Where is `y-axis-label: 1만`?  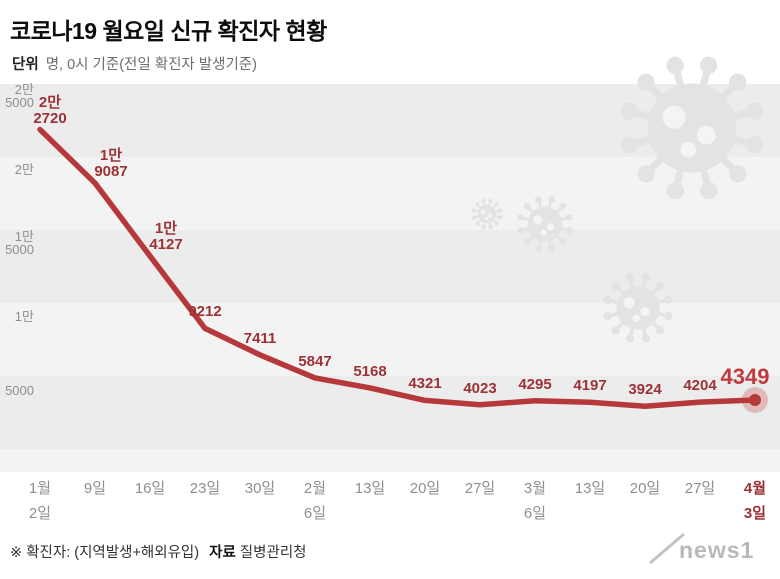 y-axis-label: 1만 is located at coordinates (24, 317).